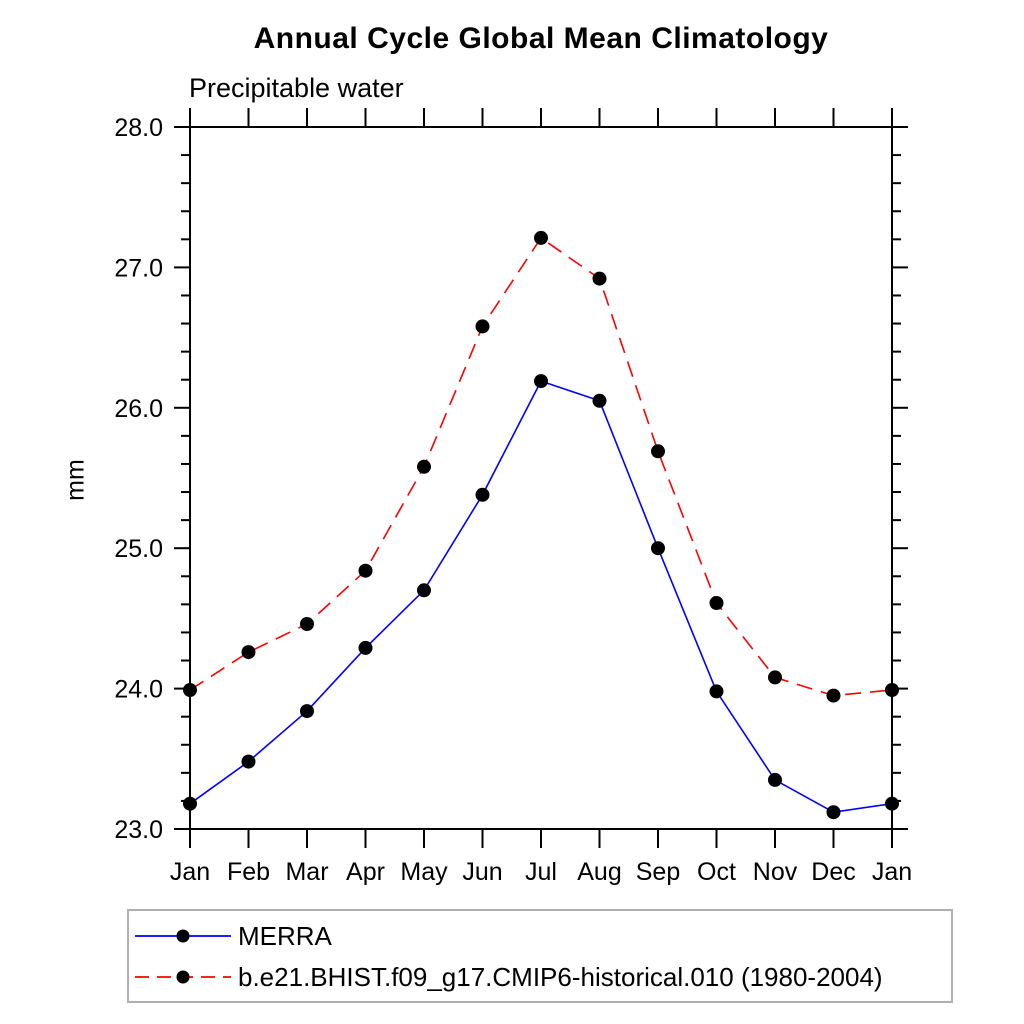 The height and width of the screenshot is (1024, 1024). What do you see at coordinates (599, 872) in the screenshot?
I see `x-tick-label: Aug` at bounding box center [599, 872].